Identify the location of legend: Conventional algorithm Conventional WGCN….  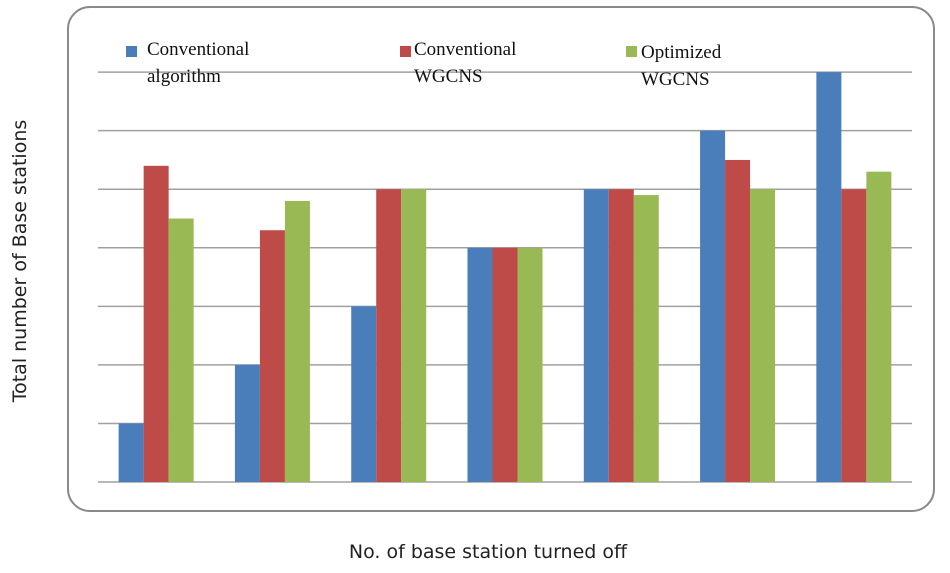
(424, 64).